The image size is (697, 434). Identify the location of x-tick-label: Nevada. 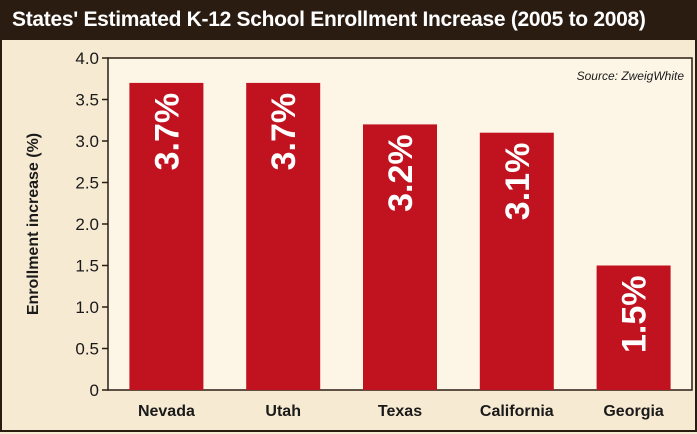
(166, 411).